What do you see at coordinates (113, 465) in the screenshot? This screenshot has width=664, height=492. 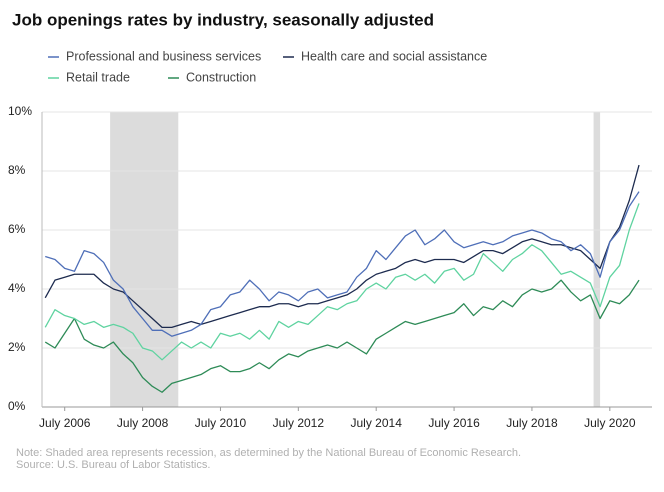 I see `source: Source: U.S. Bureau of Labor Statistics.` at bounding box center [113, 465].